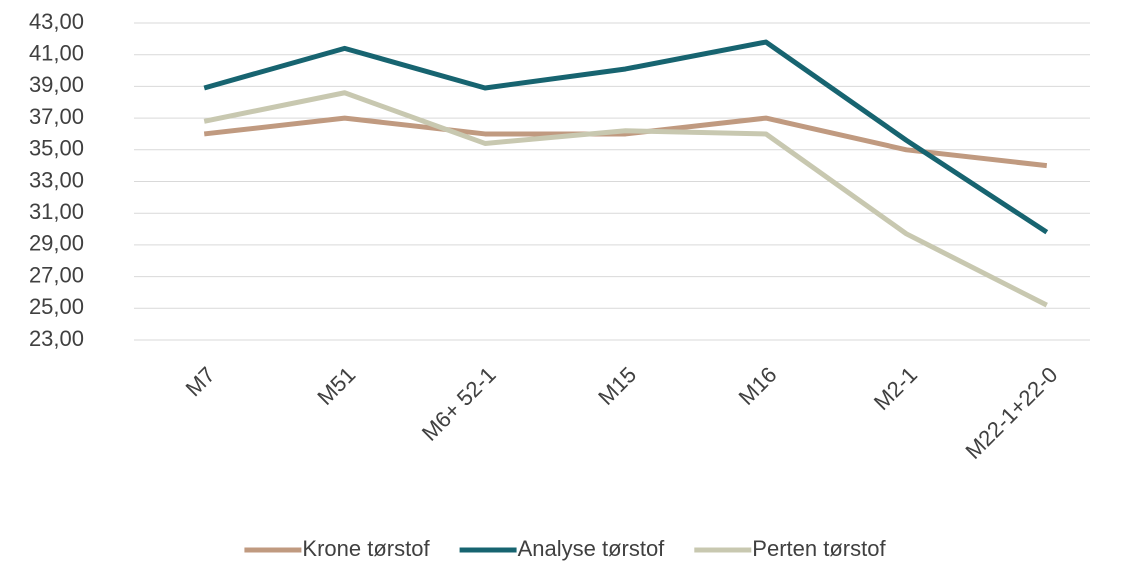 The height and width of the screenshot is (568, 1130). What do you see at coordinates (200, 381) in the screenshot?
I see `x-tick-label: M7` at bounding box center [200, 381].